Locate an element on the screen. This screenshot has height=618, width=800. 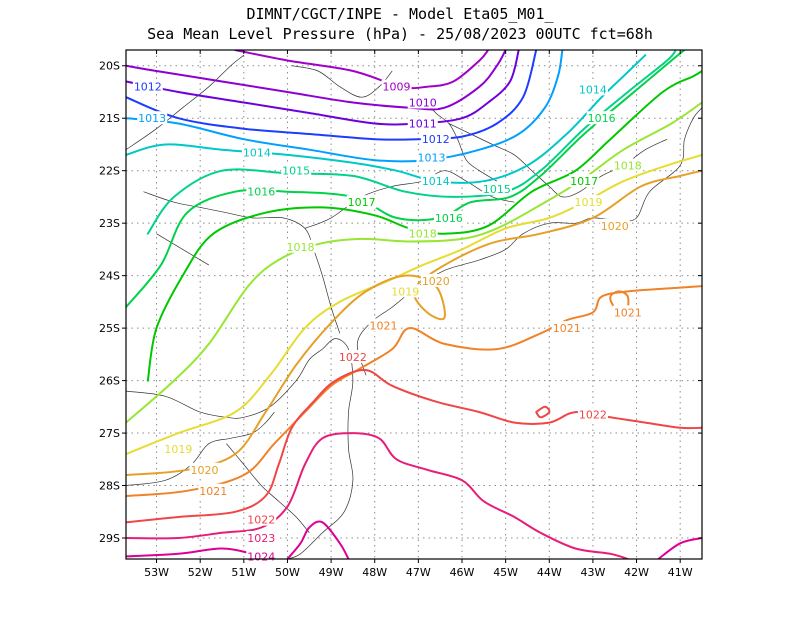
x-tick-label: 44W is located at coordinates (549, 572).